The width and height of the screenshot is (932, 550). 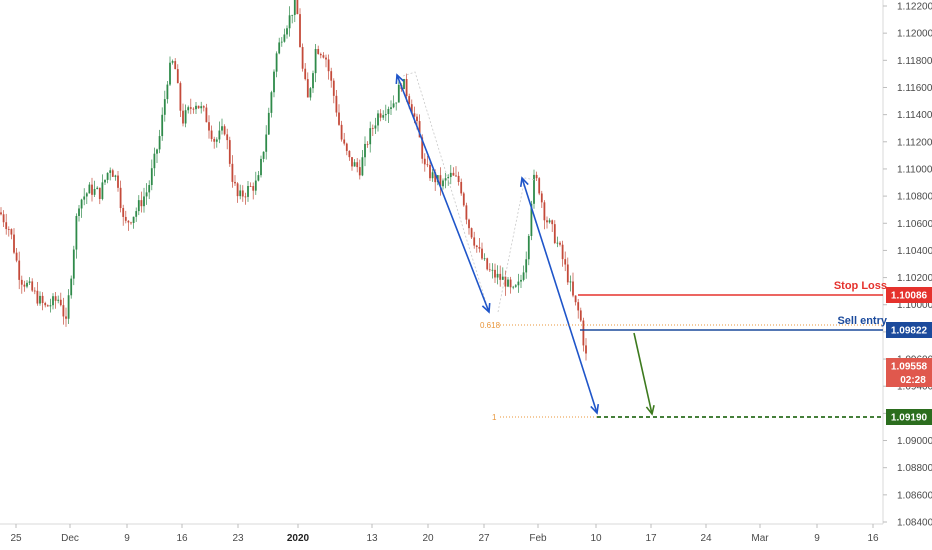 I want to click on x-tick-label: Feb, so click(x=538, y=538).